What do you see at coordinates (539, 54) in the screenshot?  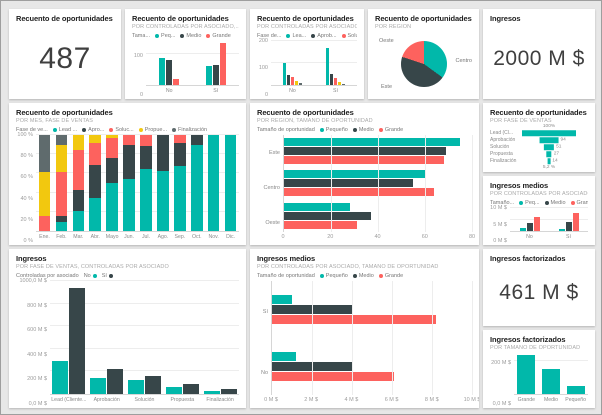 I see `tile-revenue-kpi: Ingresos 2000 M $` at bounding box center [539, 54].